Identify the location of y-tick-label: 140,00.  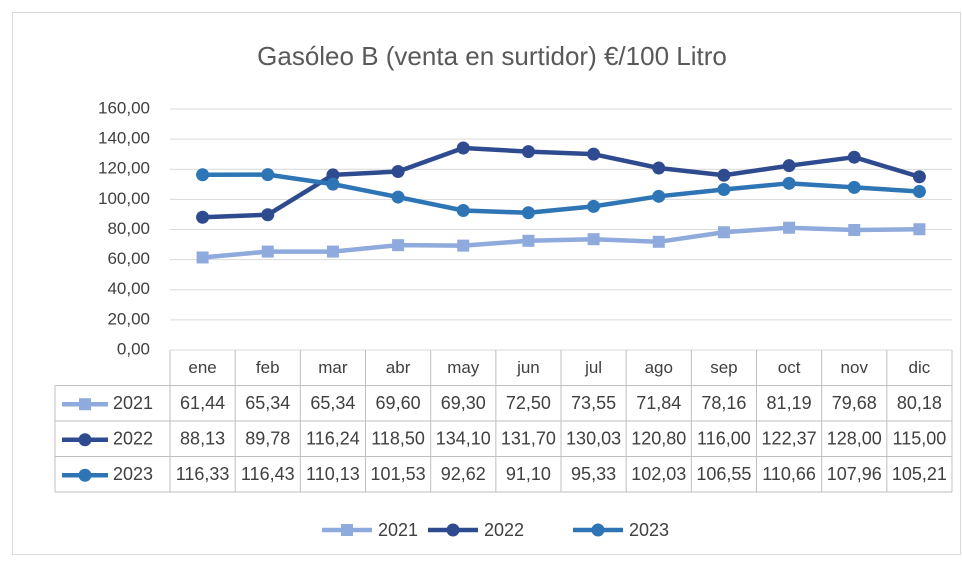
(124, 138).